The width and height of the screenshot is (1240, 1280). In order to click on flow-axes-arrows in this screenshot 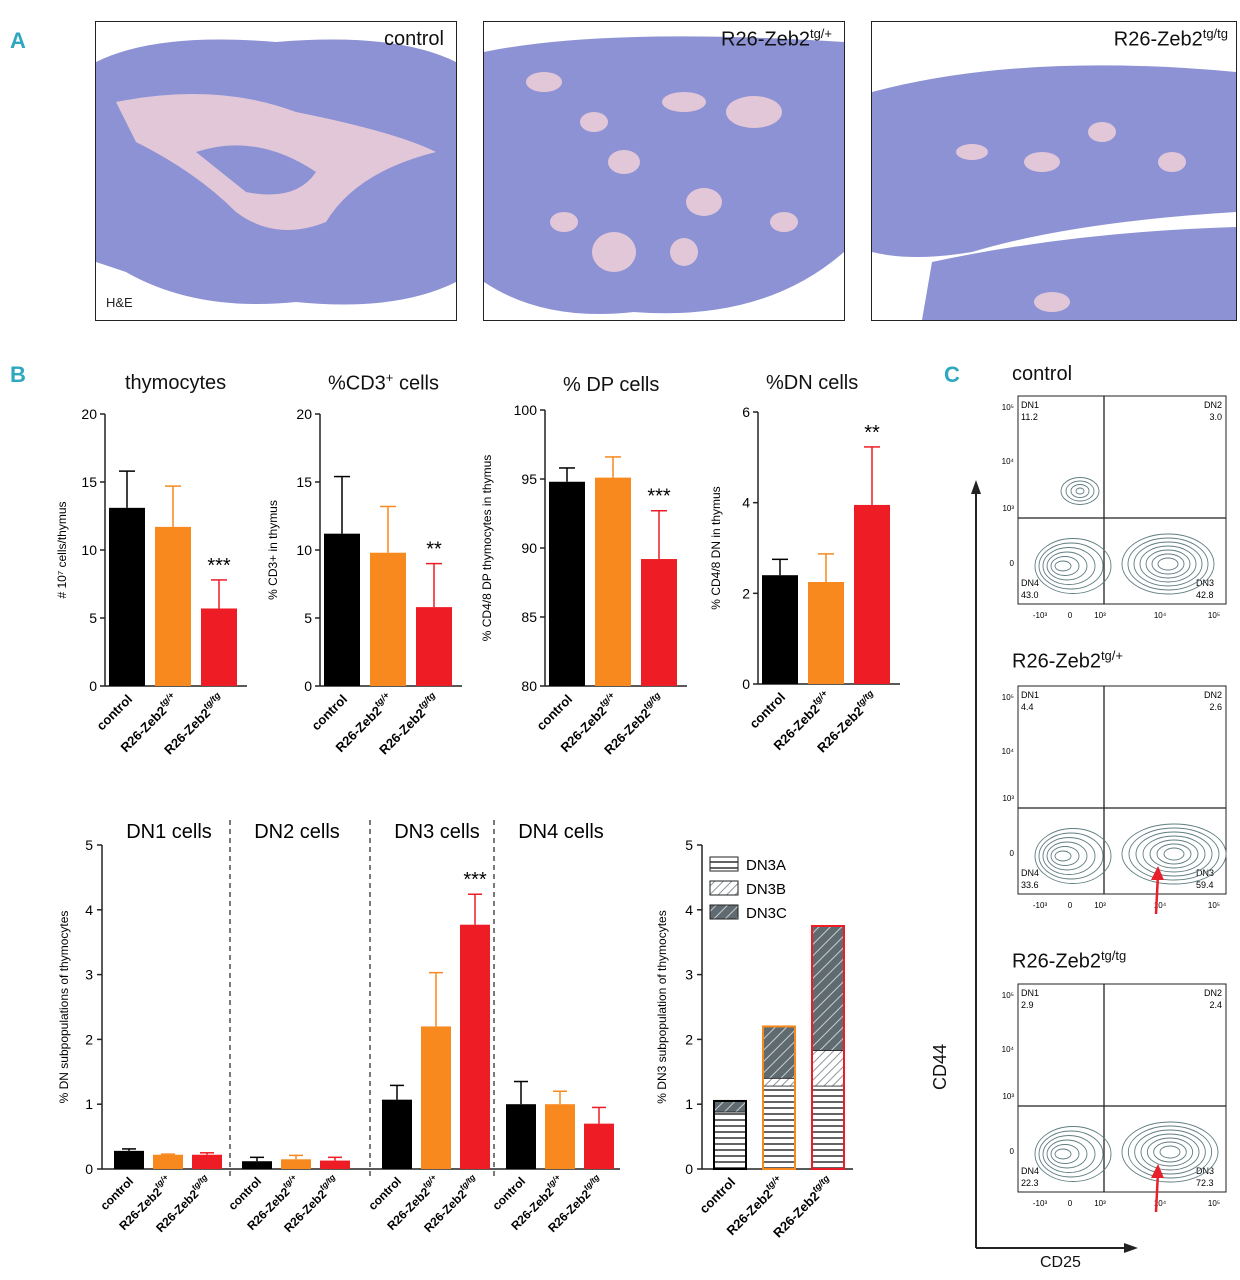, I will do `click(1054, 866)`.